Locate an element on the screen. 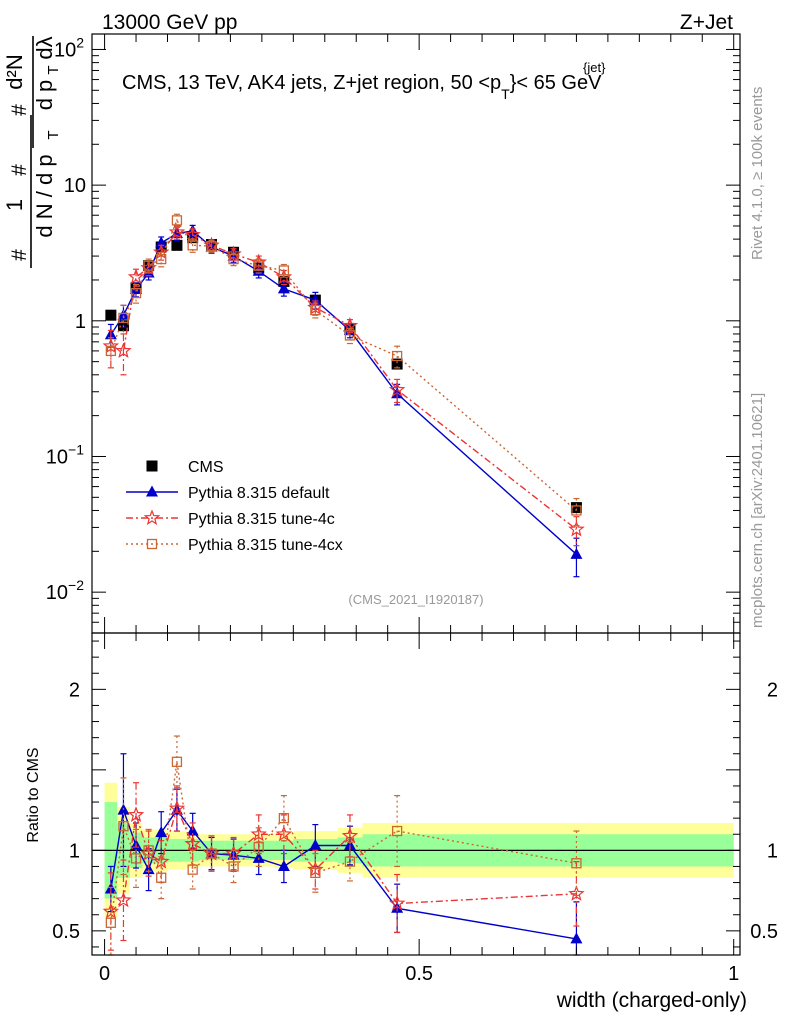 The height and width of the screenshot is (1024, 786). title-sub: T is located at coordinates (505, 94).